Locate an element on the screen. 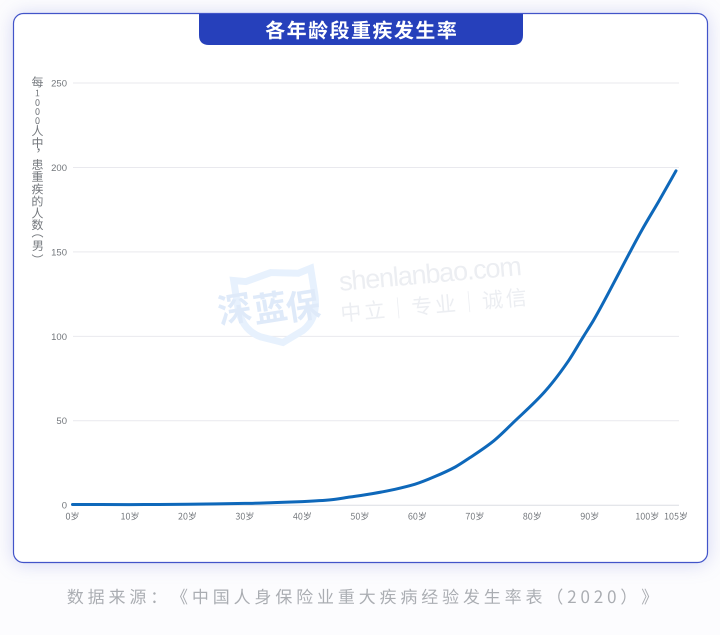 This screenshot has width=720, height=635. svg-text: 0 is located at coordinates (64, 506).